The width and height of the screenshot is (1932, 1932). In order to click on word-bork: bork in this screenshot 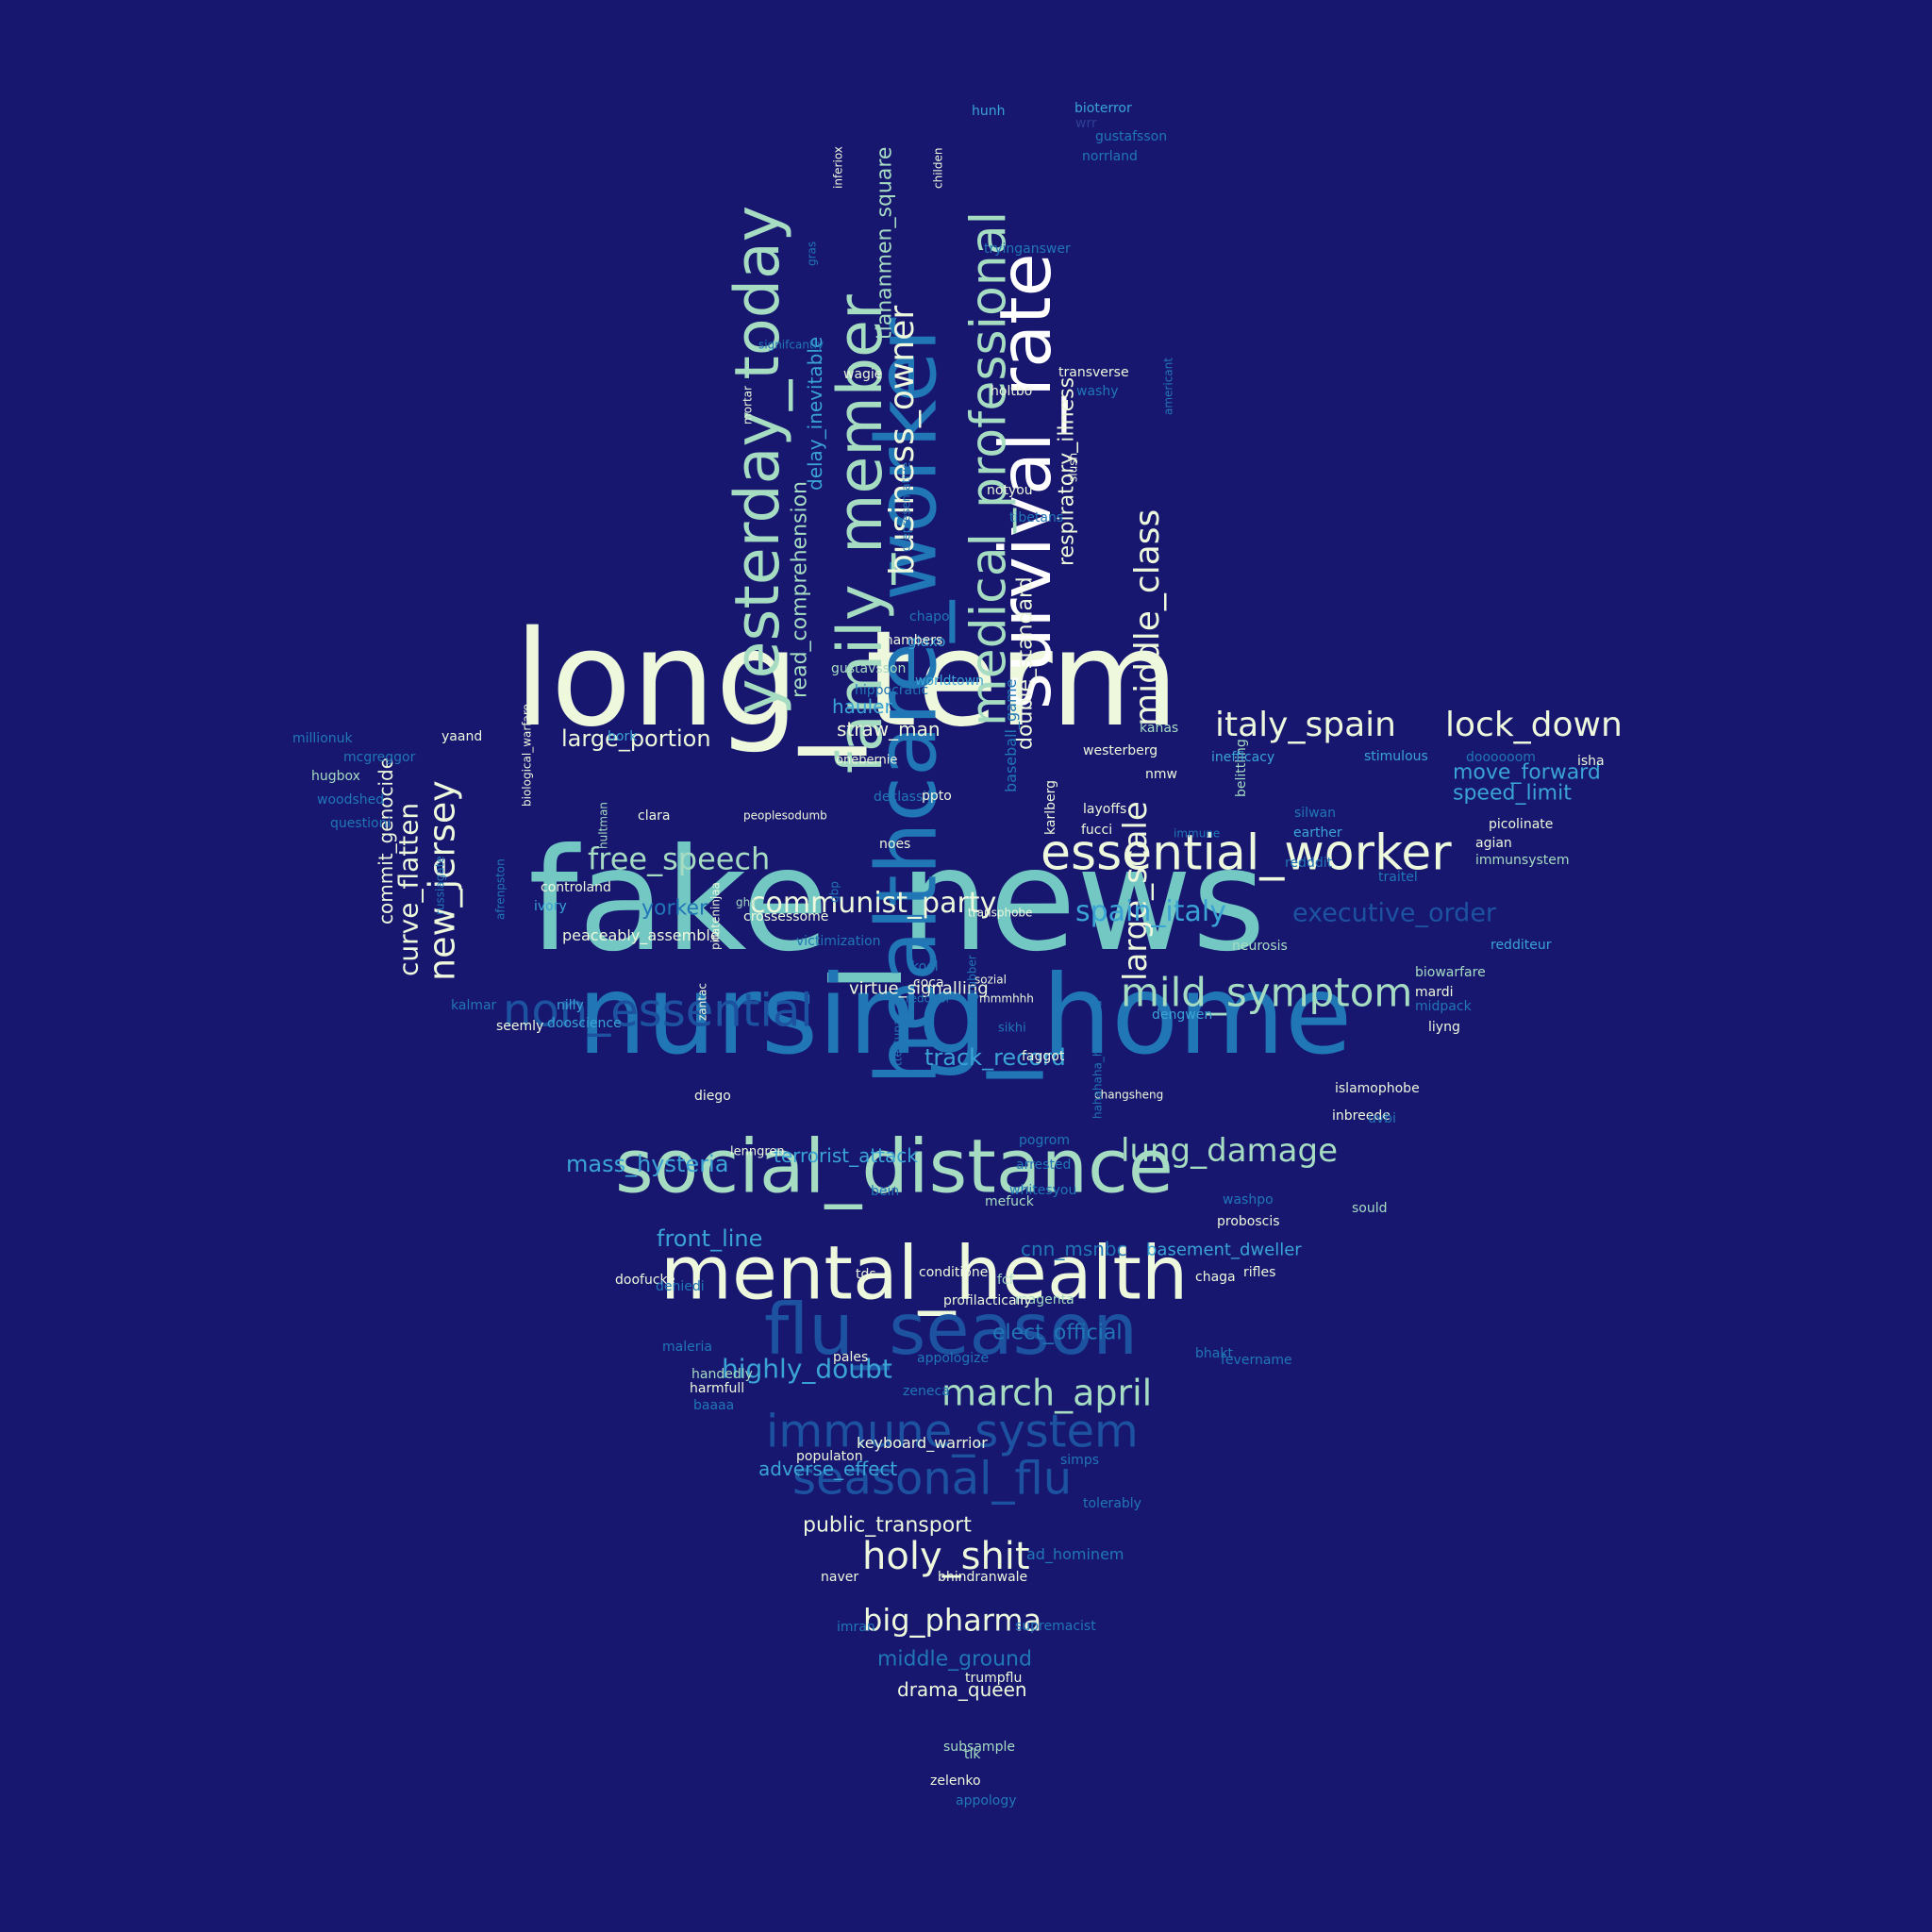, I will do `click(623, 736)`.